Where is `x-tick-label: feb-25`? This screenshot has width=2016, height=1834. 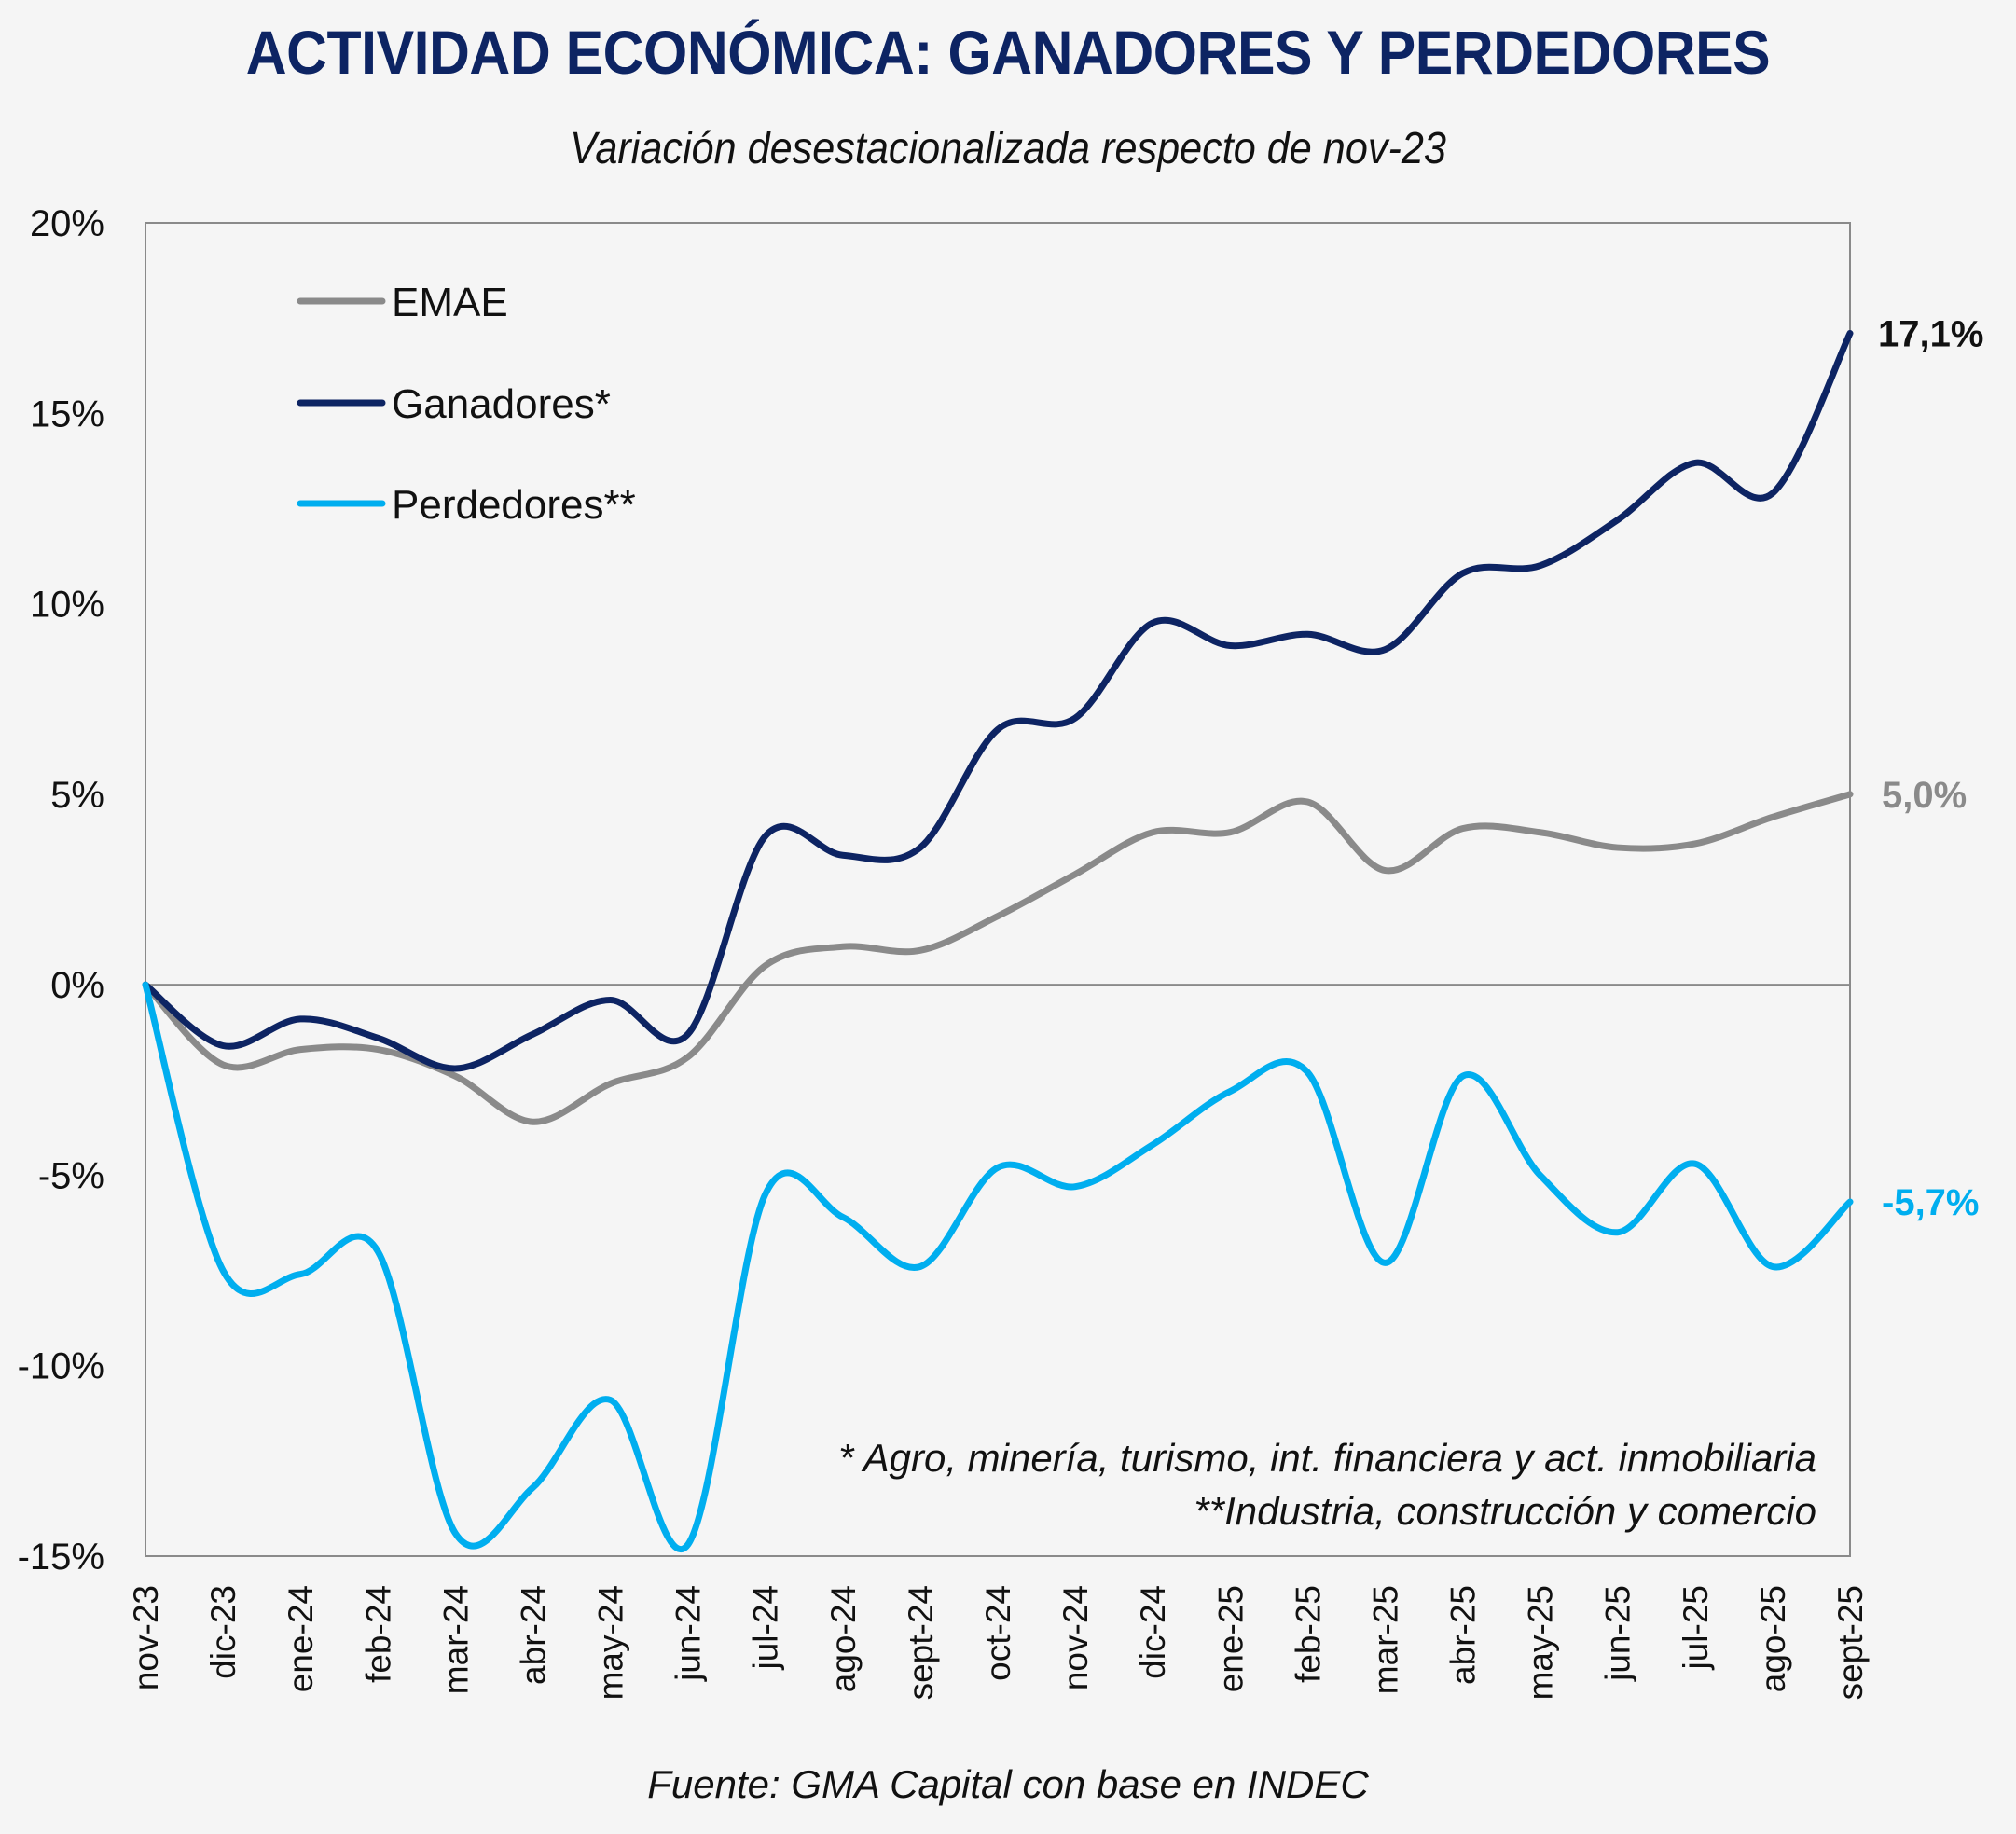 x-tick-label: feb-25 is located at coordinates (1308, 1634).